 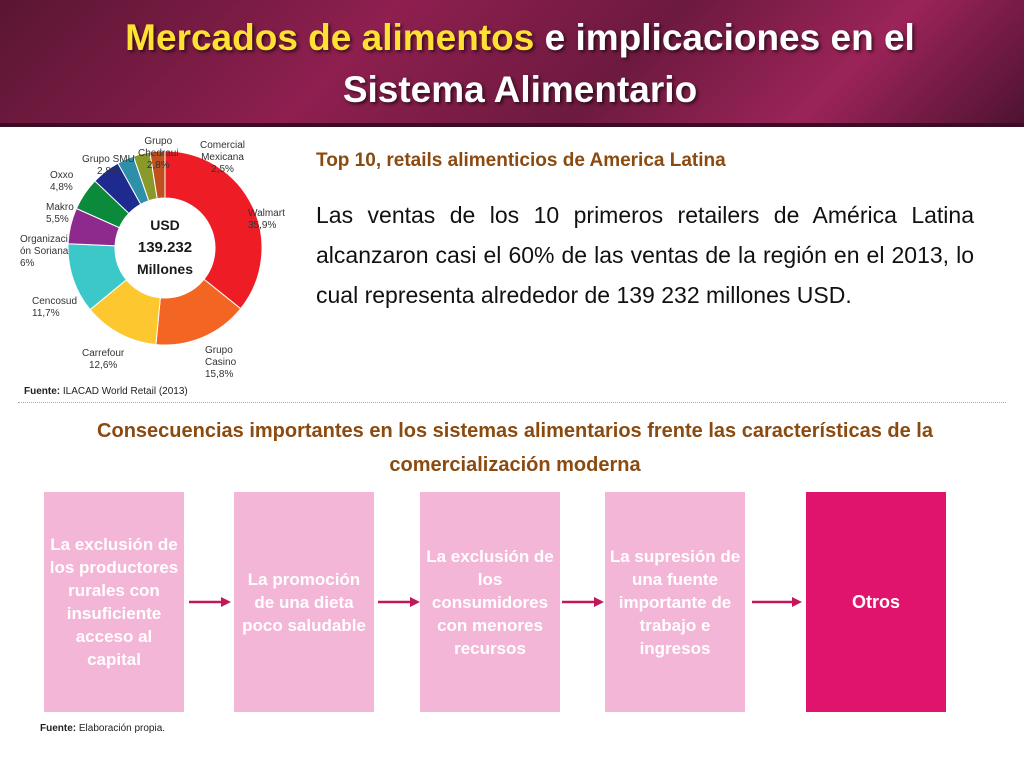 I want to click on center-label-line: USD, so click(x=165, y=225).